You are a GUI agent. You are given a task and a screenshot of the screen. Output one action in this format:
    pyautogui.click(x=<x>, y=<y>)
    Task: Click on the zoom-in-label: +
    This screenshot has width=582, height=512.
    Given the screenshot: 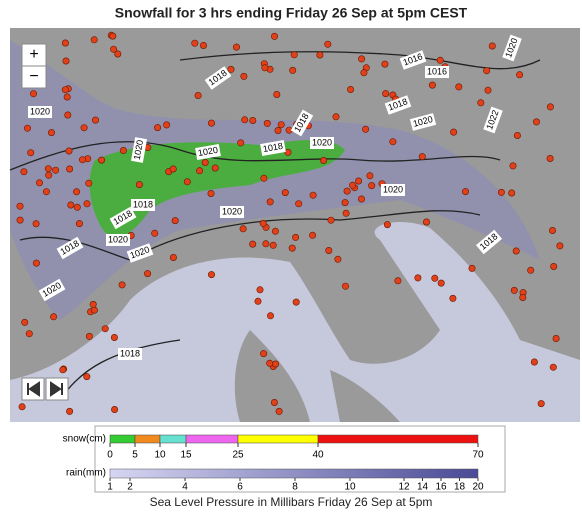 What is the action you would take?
    pyautogui.click(x=33, y=54)
    